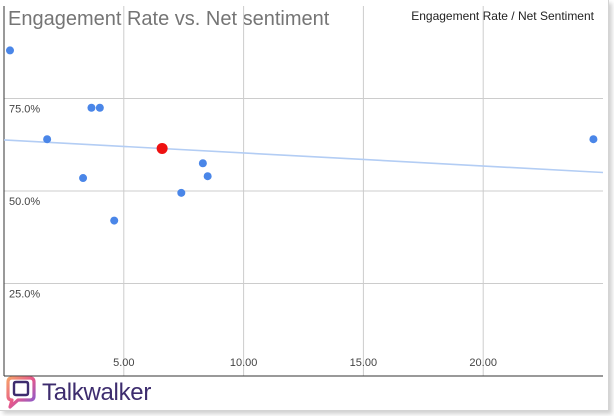 This screenshot has width=614, height=416. What do you see at coordinates (24, 295) in the screenshot?
I see `y-tick-label: 25.0%` at bounding box center [24, 295].